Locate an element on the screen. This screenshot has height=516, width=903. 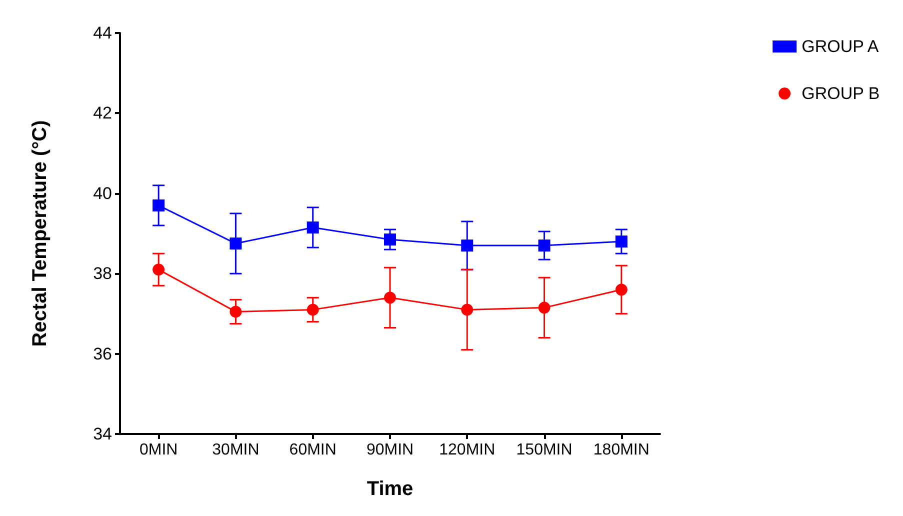
y-tick-label: 36 is located at coordinates (102, 354).